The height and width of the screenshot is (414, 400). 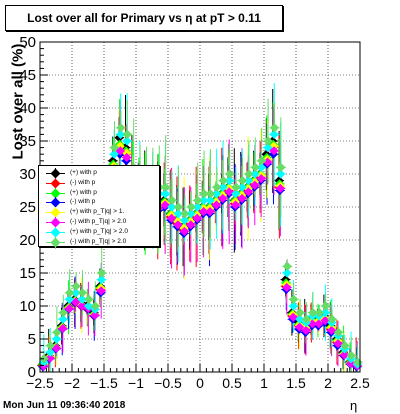 I want to click on x-tick-label: 2, so click(x=328, y=383).